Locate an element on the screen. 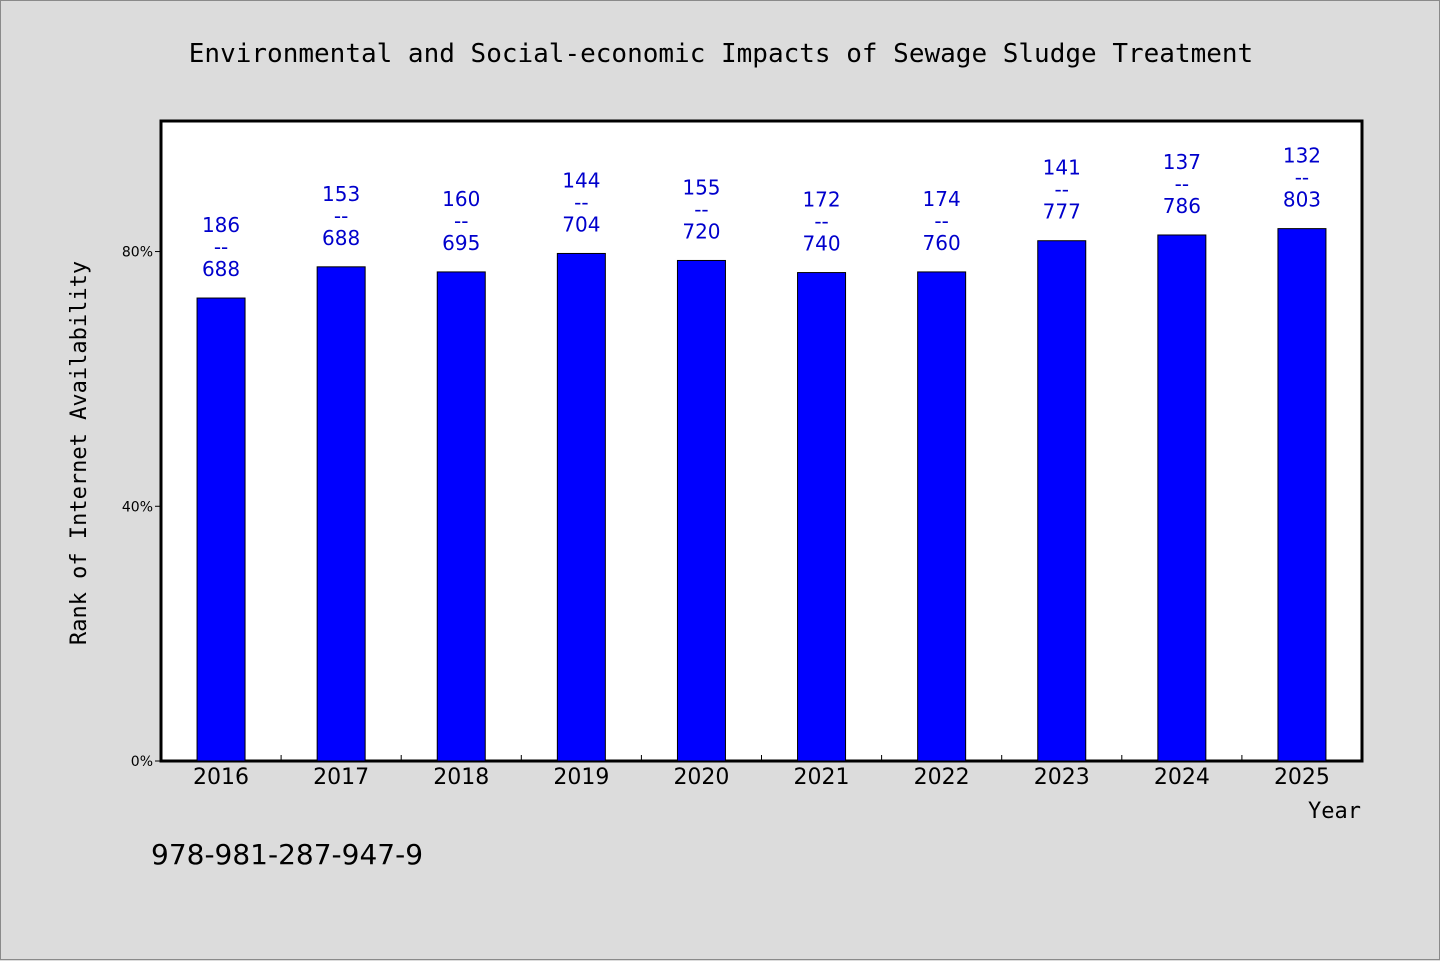 Image resolution: width=1440 pixels, height=961 pixels. bar-2023 is located at coordinates (1062, 501).